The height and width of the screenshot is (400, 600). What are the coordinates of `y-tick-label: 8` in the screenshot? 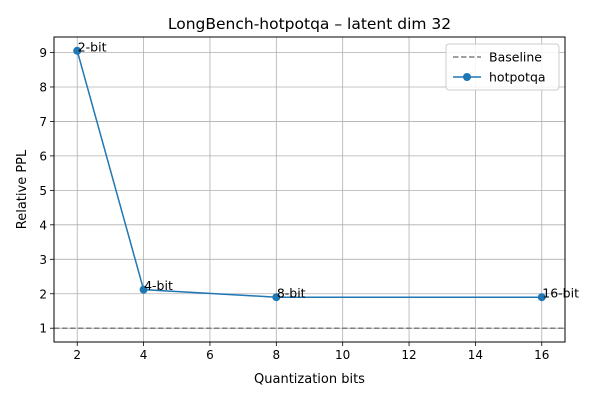 It's located at (43, 87).